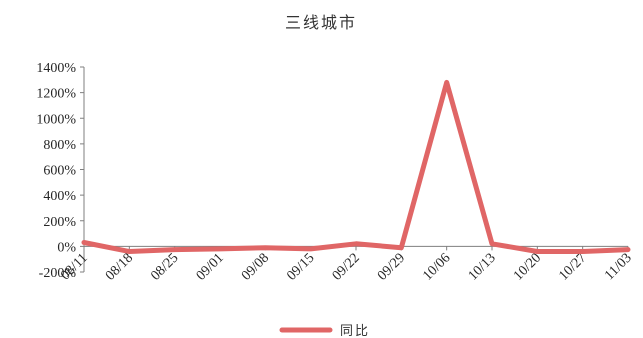  What do you see at coordinates (436, 267) in the screenshot?
I see `x-tick-label: 10/06` at bounding box center [436, 267].